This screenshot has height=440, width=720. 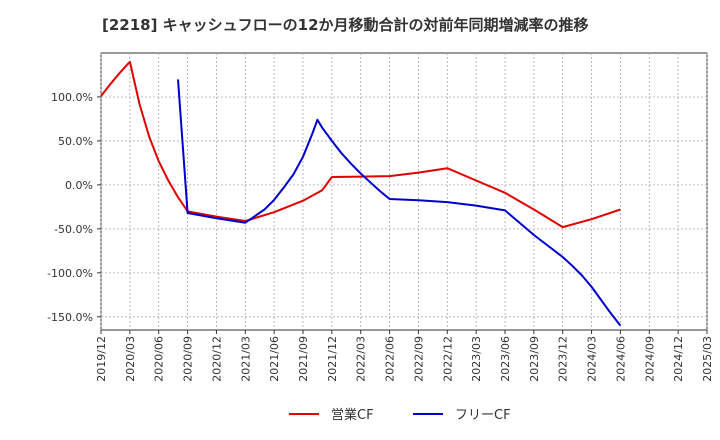 What do you see at coordinates (274, 359) in the screenshot?
I see `x-tick-label: 2021/06` at bounding box center [274, 359].